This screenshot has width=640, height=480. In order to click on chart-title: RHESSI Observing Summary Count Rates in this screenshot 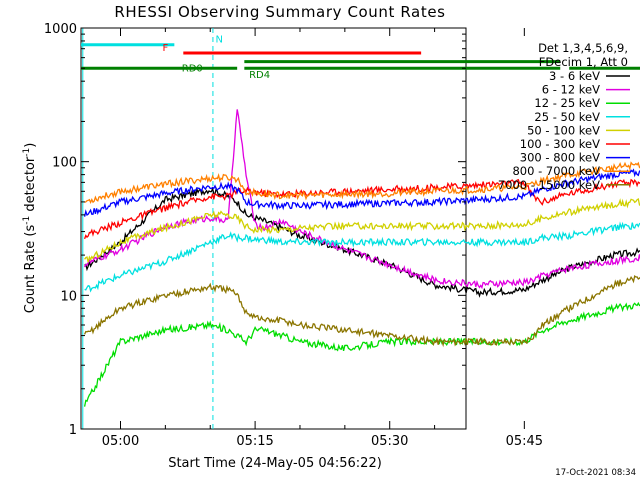, I will do `click(279, 12)`.